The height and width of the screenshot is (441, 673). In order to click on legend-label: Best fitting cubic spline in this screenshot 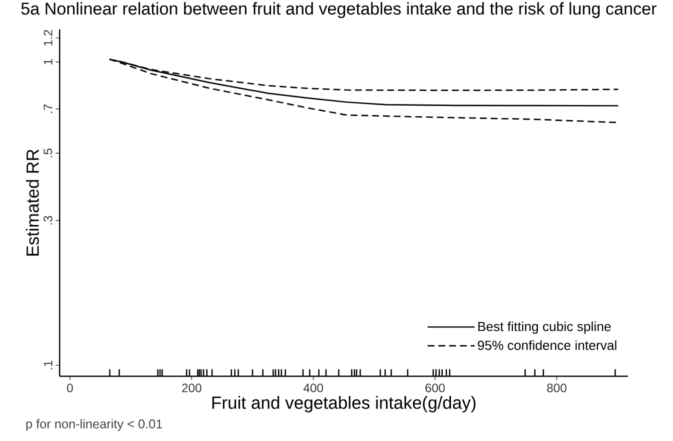, I will do `click(544, 328)`.